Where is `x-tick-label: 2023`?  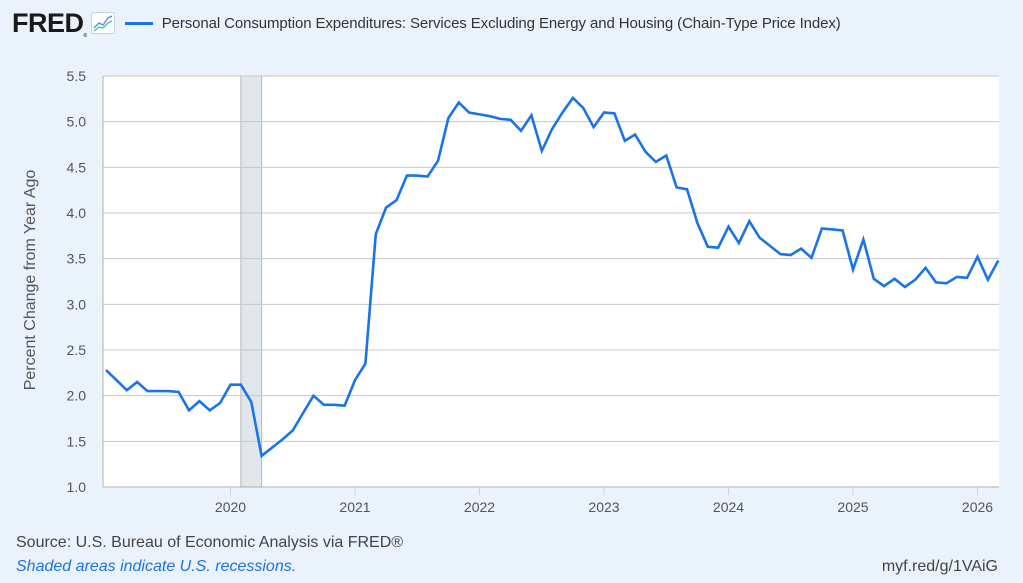
x-tick-label: 2023 is located at coordinates (603, 507).